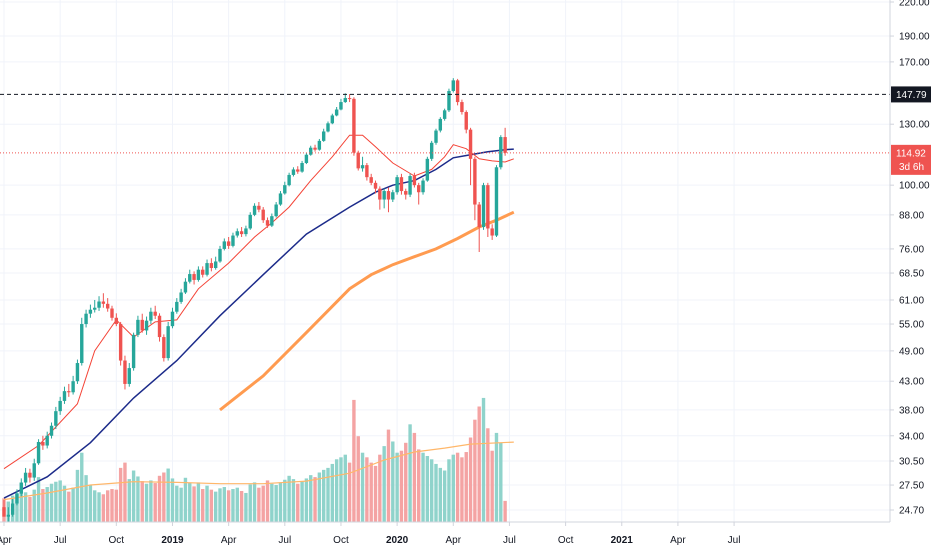  I want to click on y-tick-label: 30.50, so click(911, 462).